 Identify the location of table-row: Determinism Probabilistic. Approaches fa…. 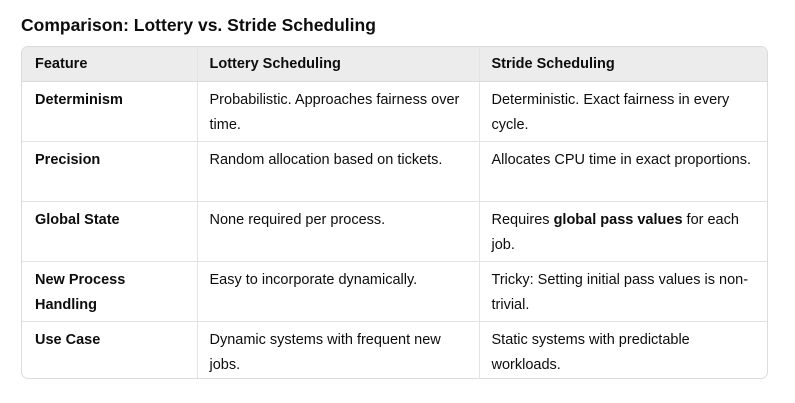
(394, 111).